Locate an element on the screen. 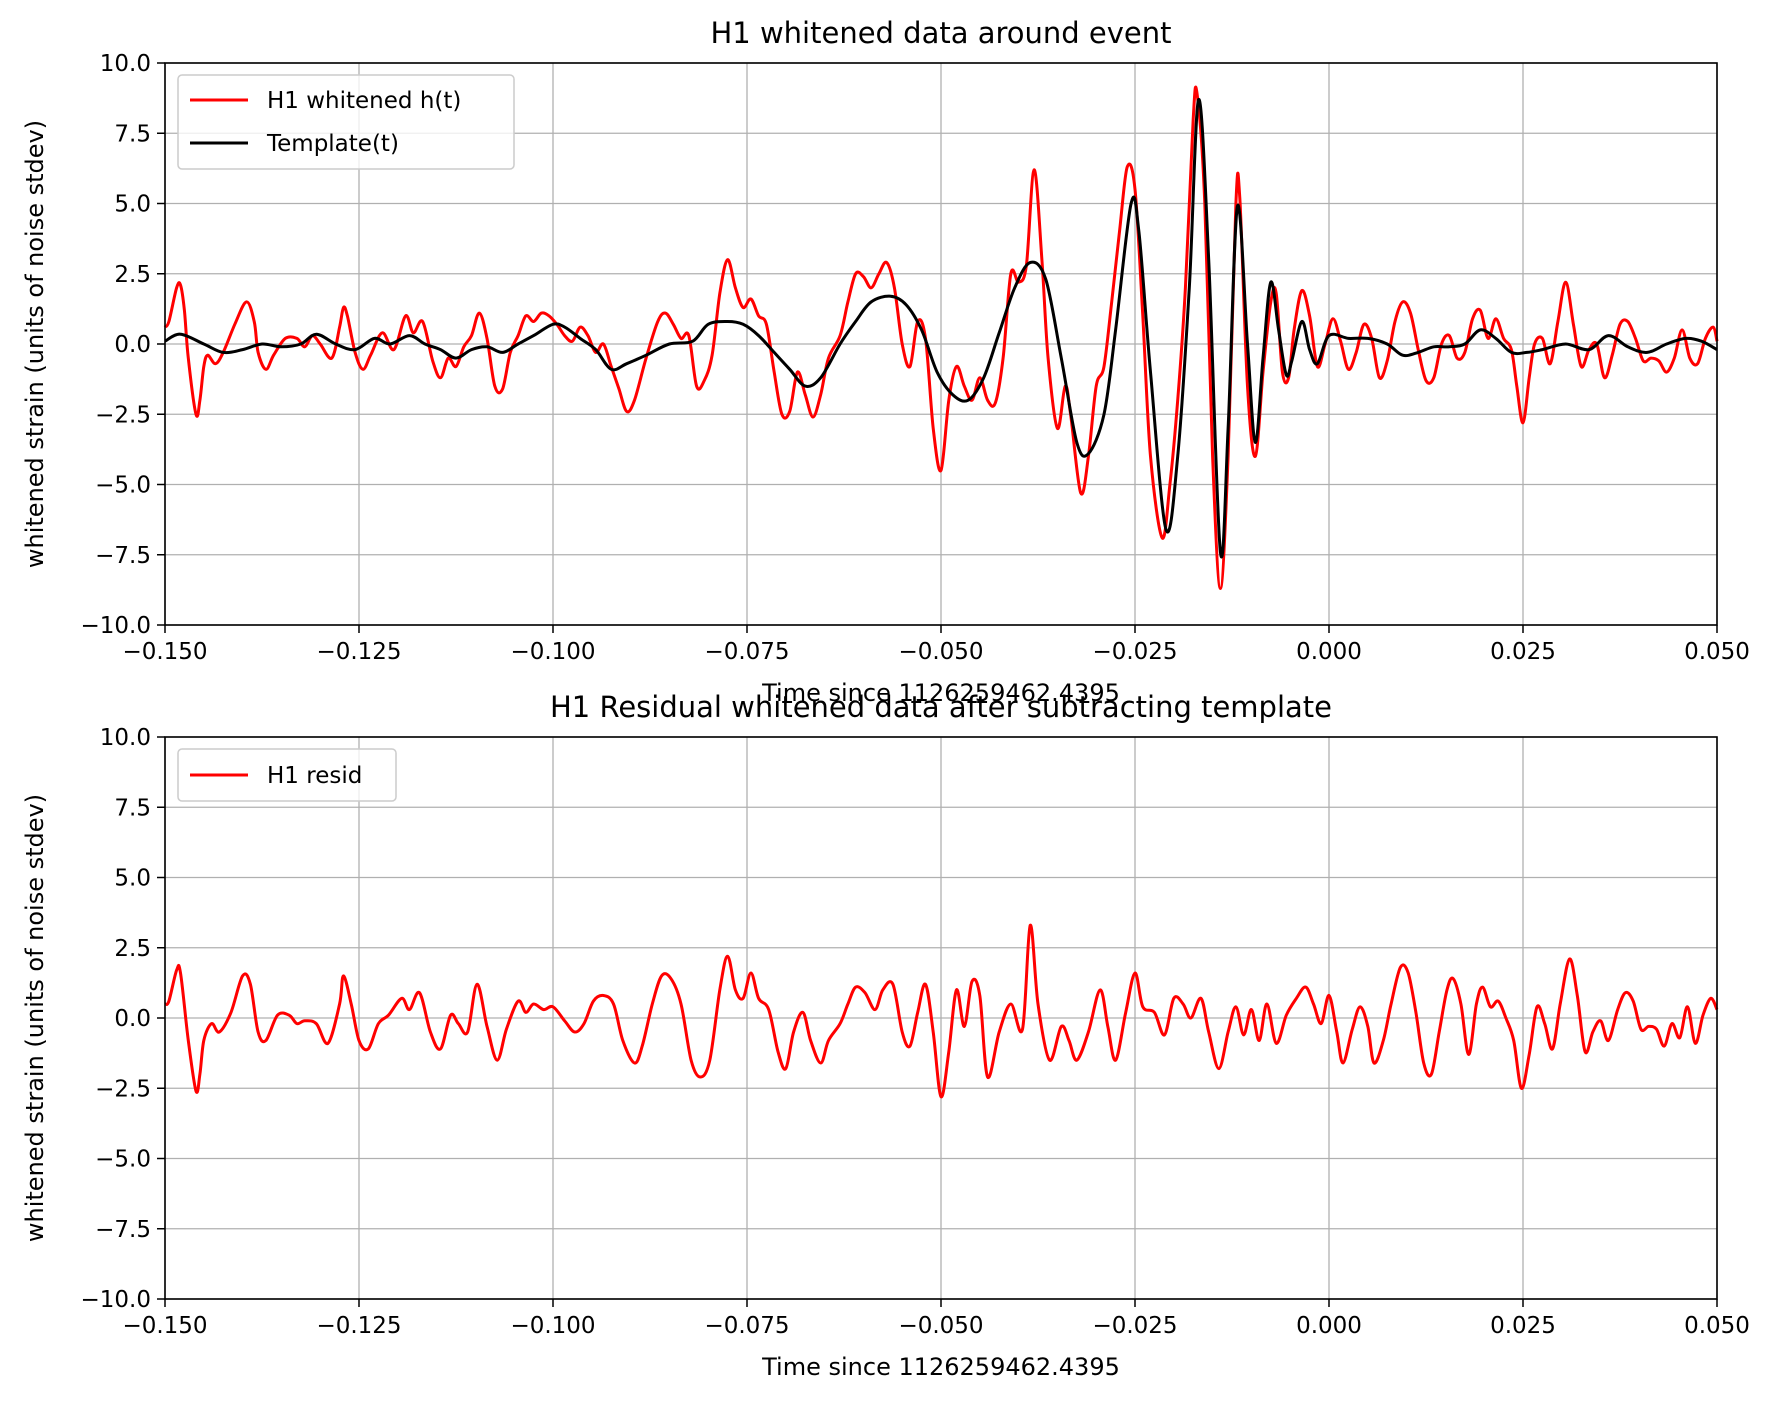  legend-label-h1-whitened: H1 whitened h(t) is located at coordinates (364, 101).